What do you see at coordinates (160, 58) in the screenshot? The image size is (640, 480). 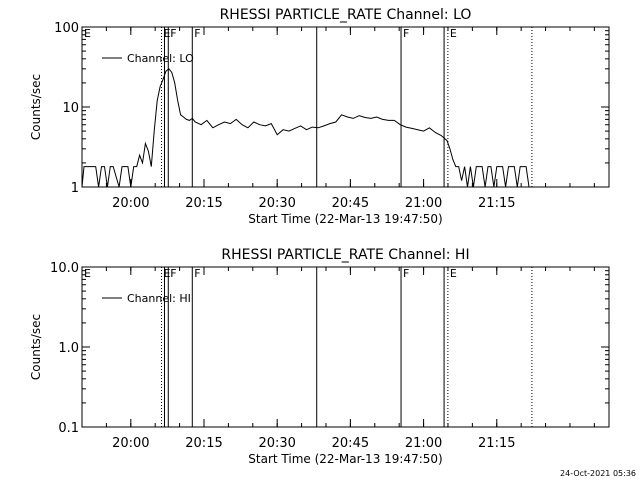 I see `legend-label: Channel: LO` at bounding box center [160, 58].